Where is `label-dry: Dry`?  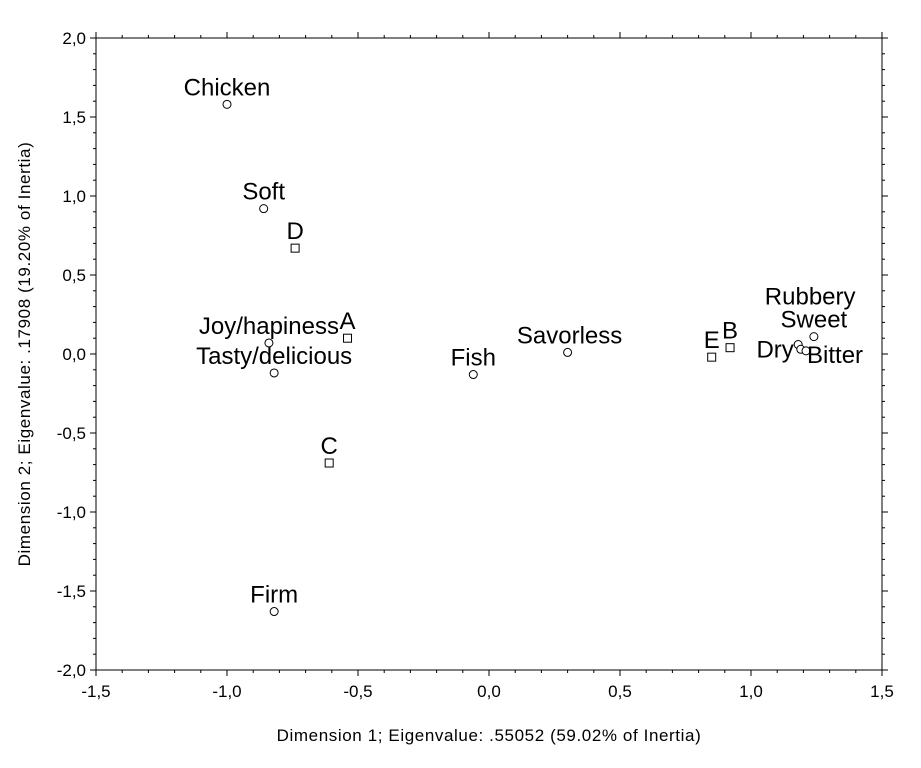
label-dry: Dry is located at coordinates (774, 349).